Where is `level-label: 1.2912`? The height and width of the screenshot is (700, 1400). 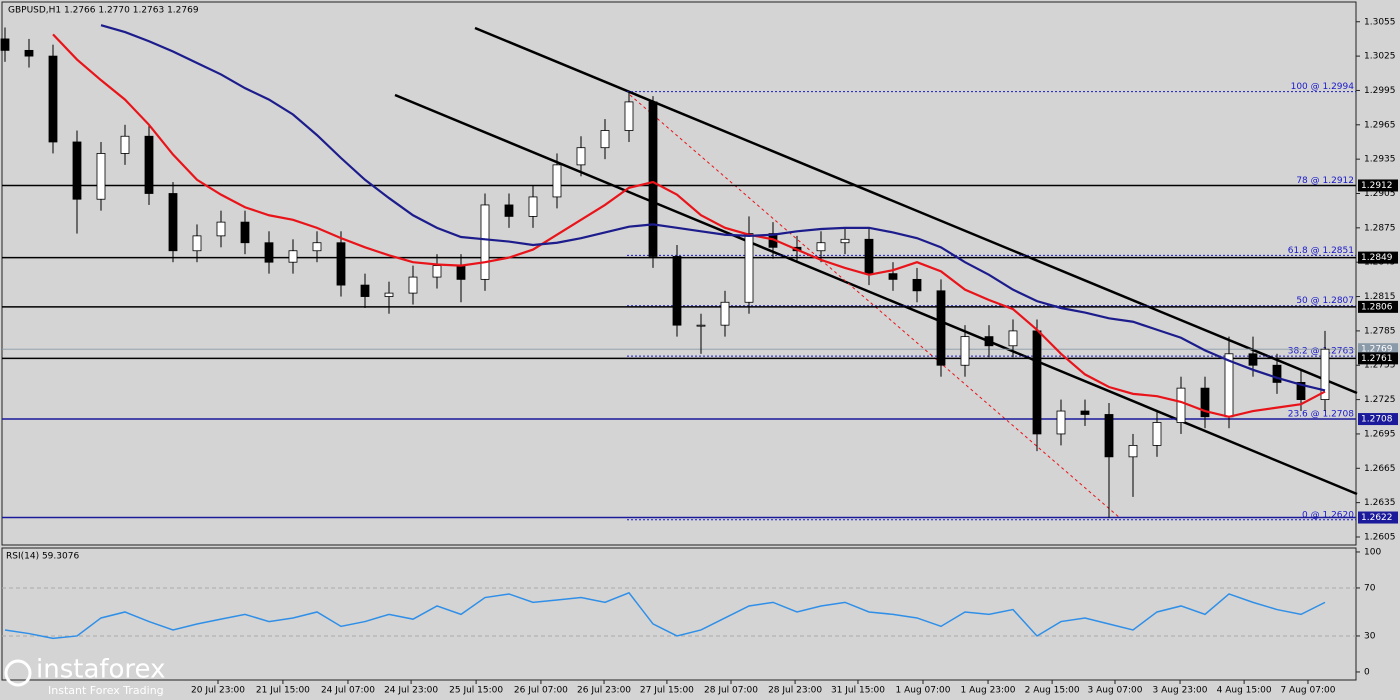
level-label: 1.2912 is located at coordinates (1377, 186).